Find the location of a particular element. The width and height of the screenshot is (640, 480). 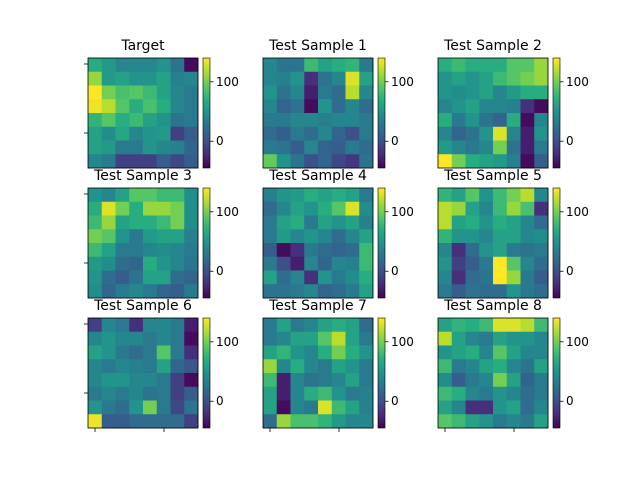

panel-3: Test Sample 3 0 100 is located at coordinates (161, 233).